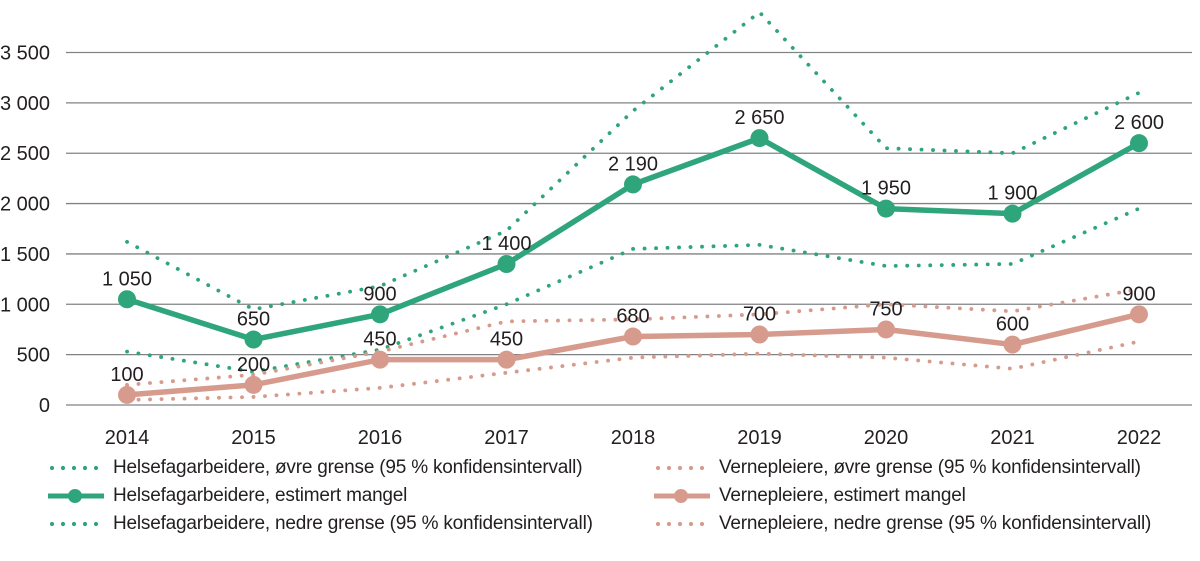 The width and height of the screenshot is (1200, 561). What do you see at coordinates (380, 438) in the screenshot?
I see `x-tick-label: 2016` at bounding box center [380, 438].